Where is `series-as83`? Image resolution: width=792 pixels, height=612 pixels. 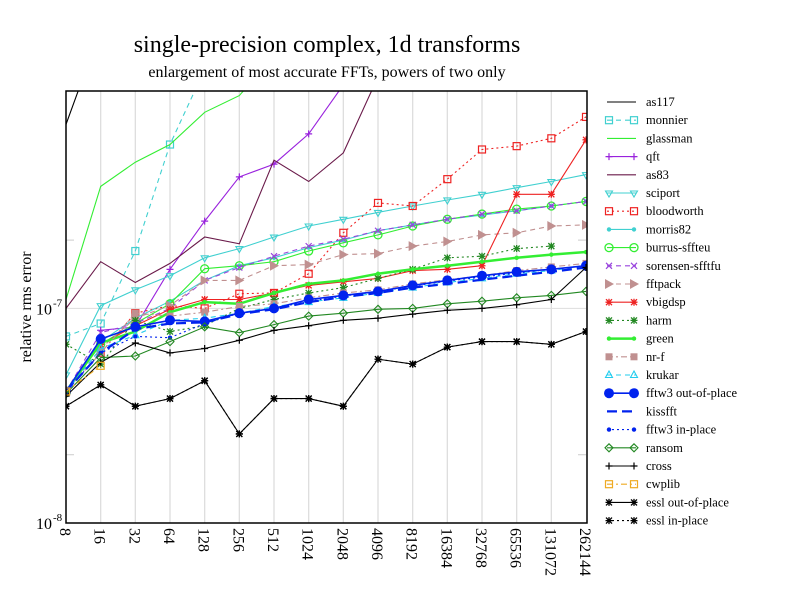 series-as83 is located at coordinates (219, 200).